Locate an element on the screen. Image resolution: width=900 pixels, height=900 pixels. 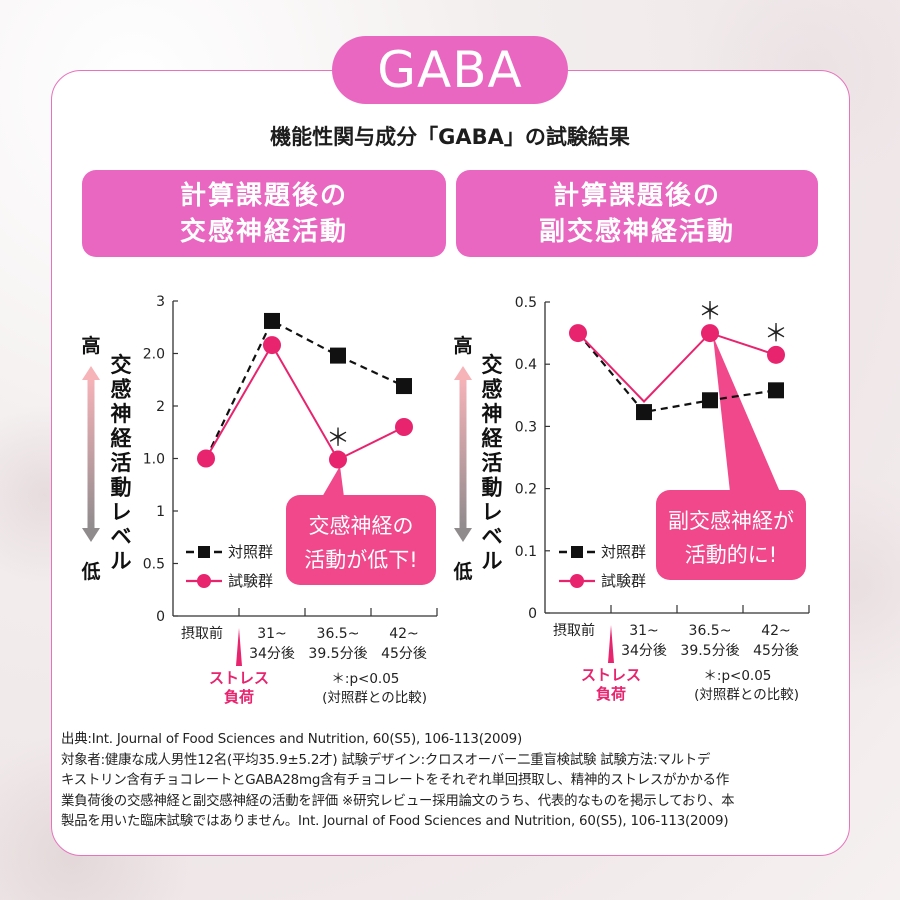
legend-test-circle-icon is located at coordinates (204, 581).